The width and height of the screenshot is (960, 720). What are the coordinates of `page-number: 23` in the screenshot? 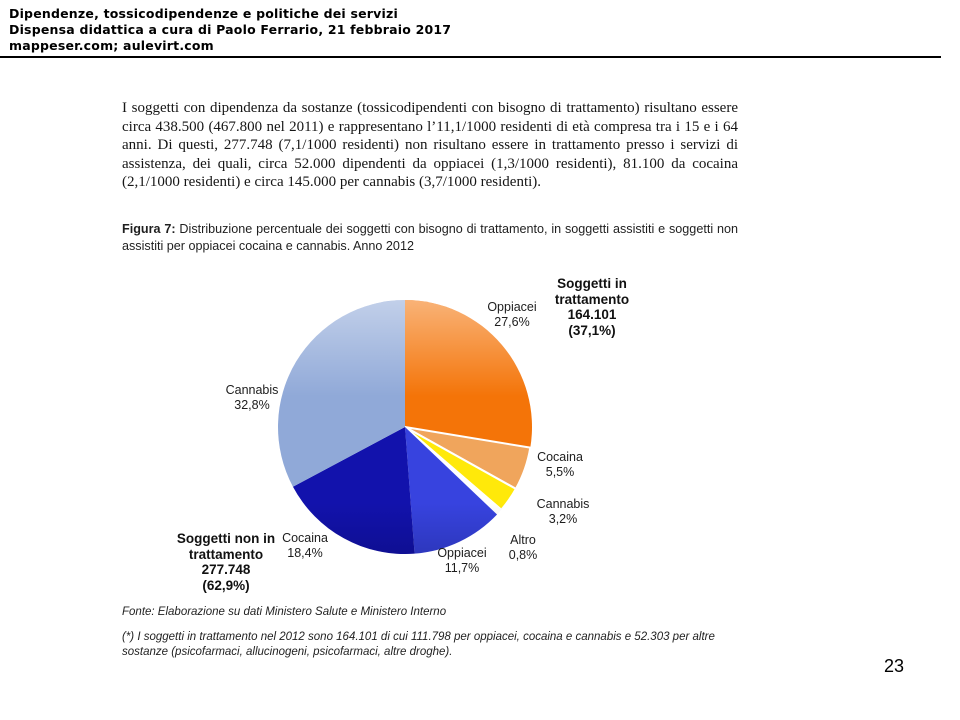 It's located at (894, 666).